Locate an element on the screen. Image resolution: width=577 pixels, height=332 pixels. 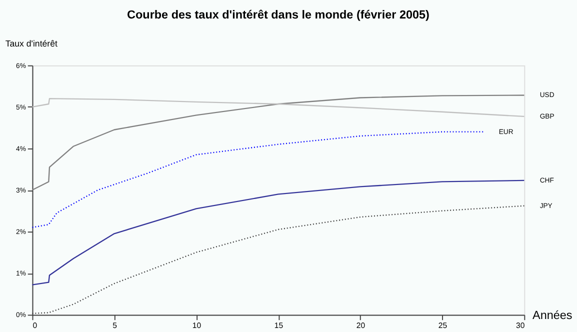
line-series is located at coordinates (278, 108).